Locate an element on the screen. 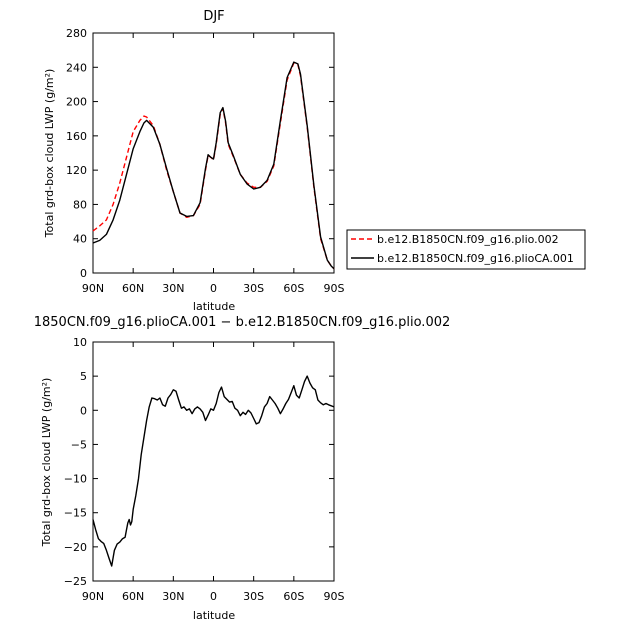 Image resolution: width=628 pixels, height=628 pixels. bottom-chart-y-tick-label: 0 is located at coordinates (83, 410).